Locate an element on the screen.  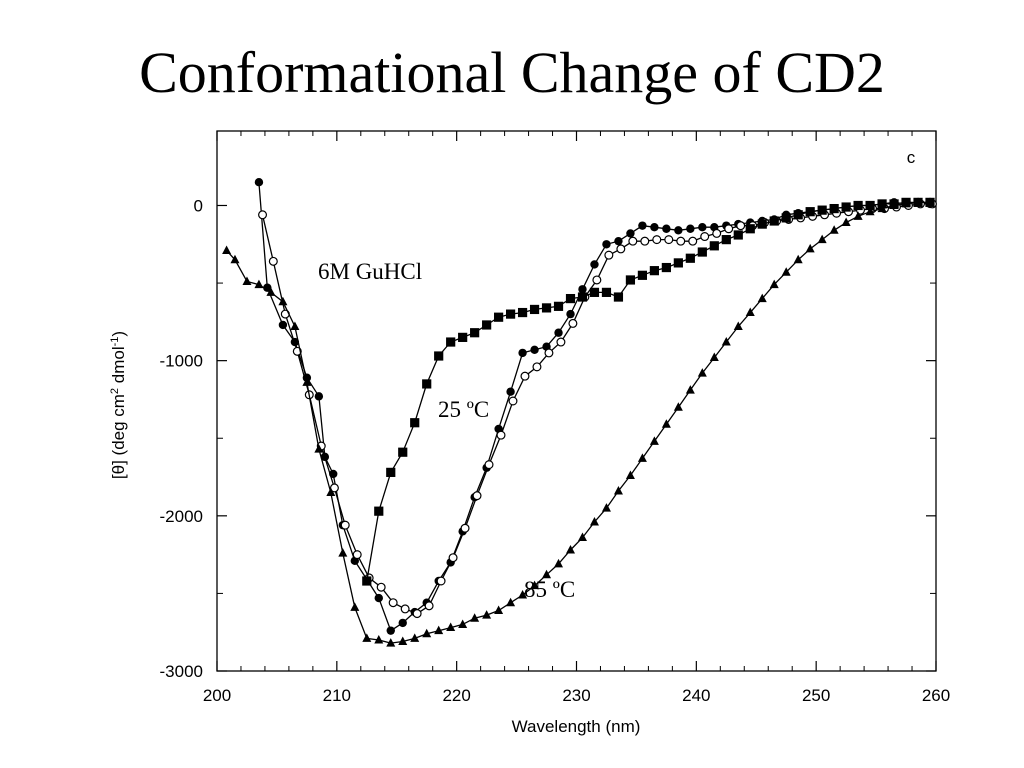
x-tick-label: 210 is located at coordinates (337, 695).